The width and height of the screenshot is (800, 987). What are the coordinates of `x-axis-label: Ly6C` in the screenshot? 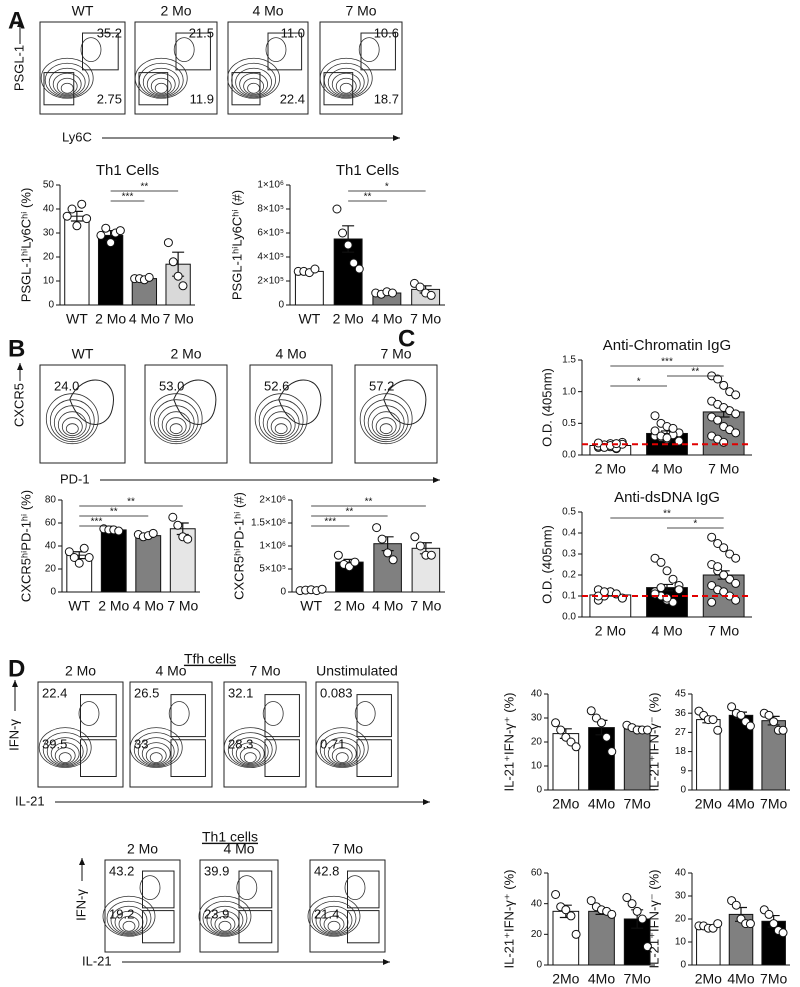 It's located at (77, 136).